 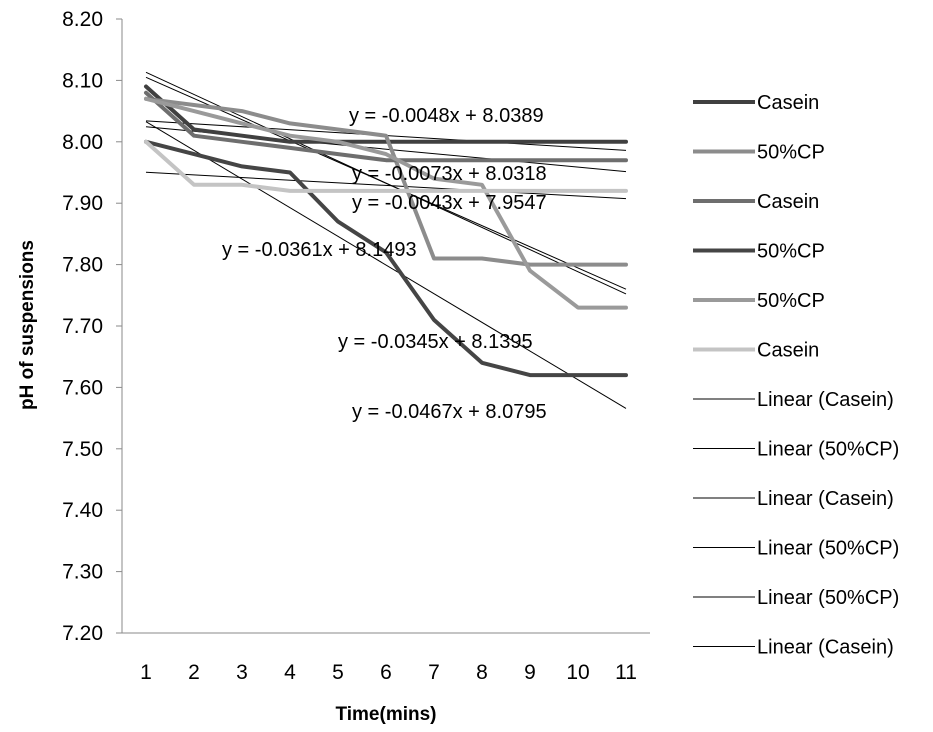 What do you see at coordinates (385, 714) in the screenshot?
I see `x-axis-title: Time(mins)` at bounding box center [385, 714].